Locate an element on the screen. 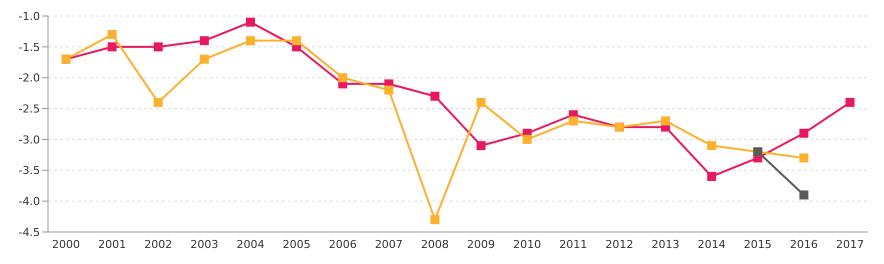 This screenshot has height=264, width=884. x-tick-label: 2002 is located at coordinates (158, 244).